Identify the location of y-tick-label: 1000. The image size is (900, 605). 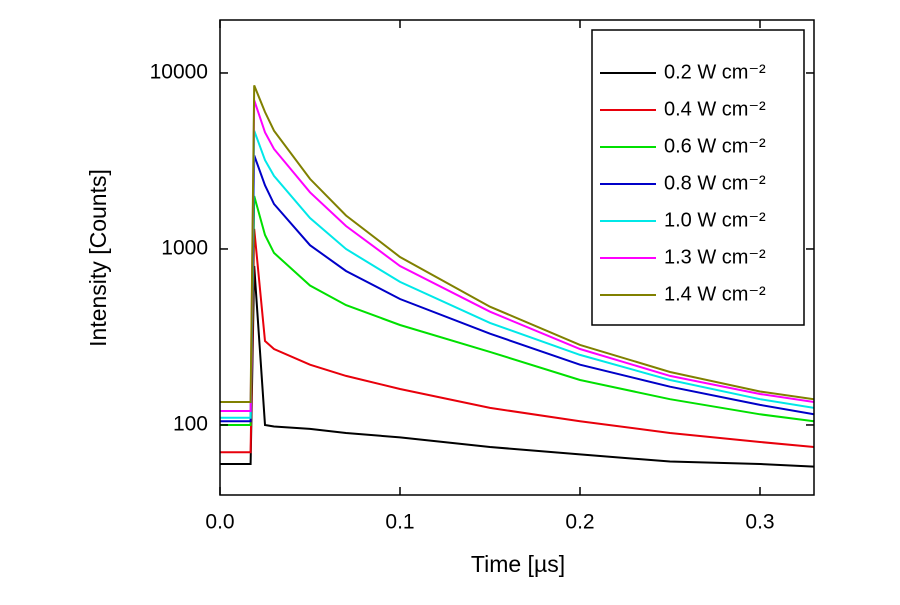
(184, 248).